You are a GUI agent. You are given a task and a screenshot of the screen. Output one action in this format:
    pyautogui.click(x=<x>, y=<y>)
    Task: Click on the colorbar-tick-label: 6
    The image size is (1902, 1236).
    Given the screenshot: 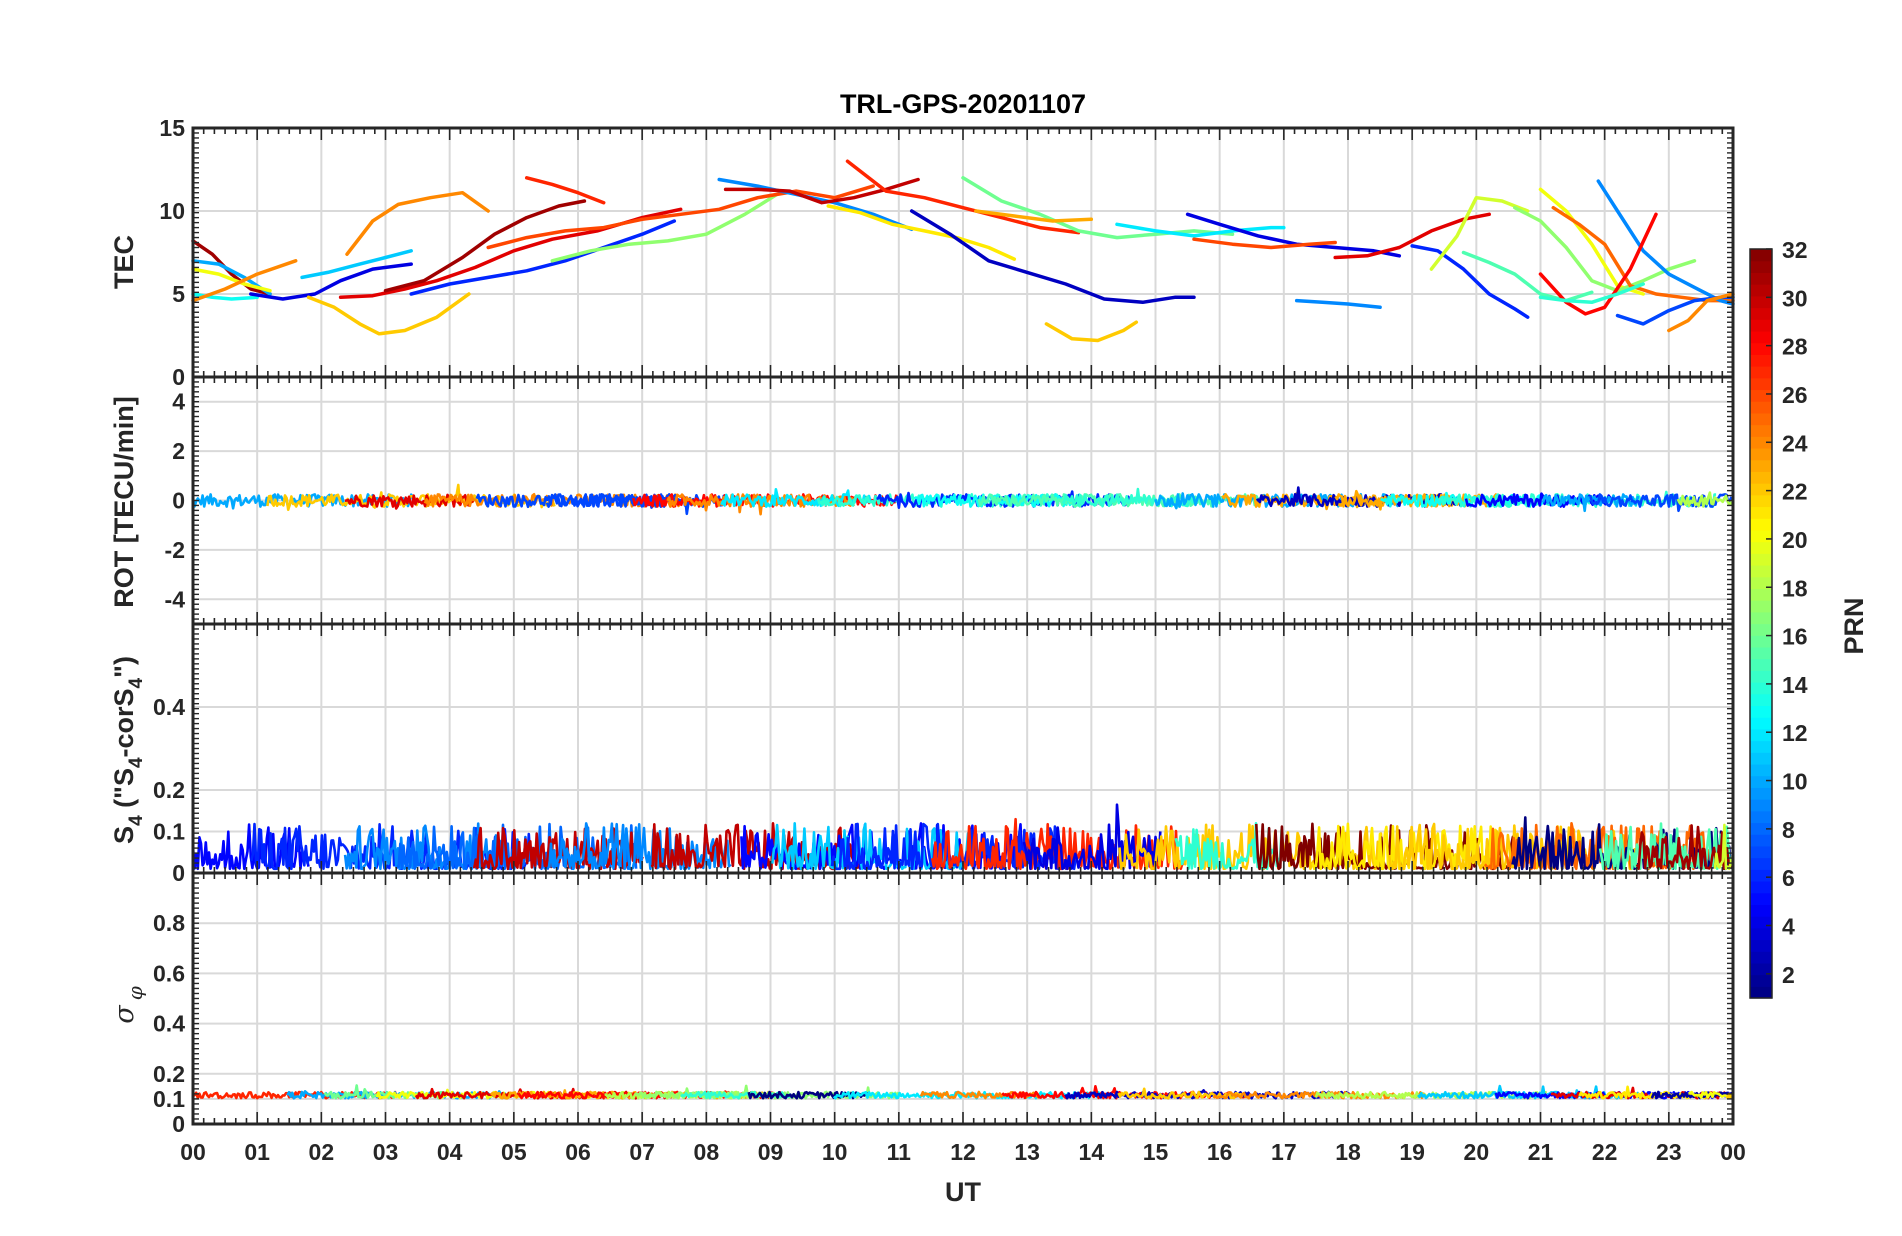 What is the action you would take?
    pyautogui.click(x=1788, y=878)
    